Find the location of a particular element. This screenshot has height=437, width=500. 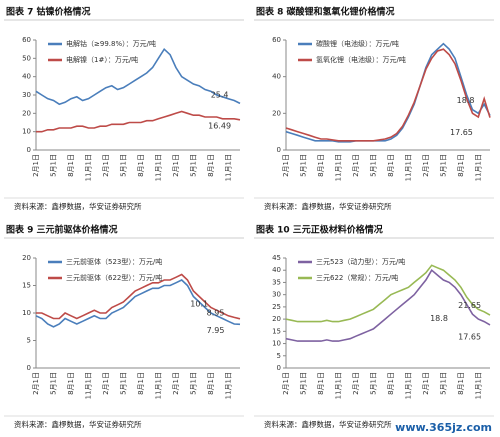

legend-label: 三元523（动力型）：万元/吨 is located at coordinates (360, 261).